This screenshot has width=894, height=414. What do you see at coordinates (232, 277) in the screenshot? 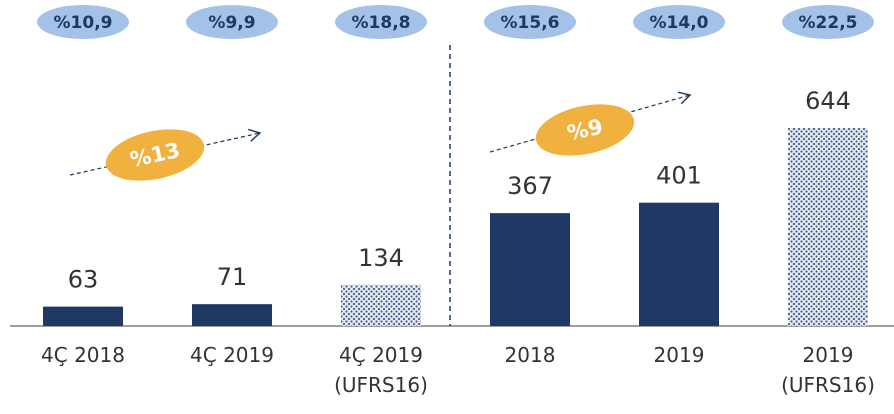
I see `value-label: 71` at bounding box center [232, 277].